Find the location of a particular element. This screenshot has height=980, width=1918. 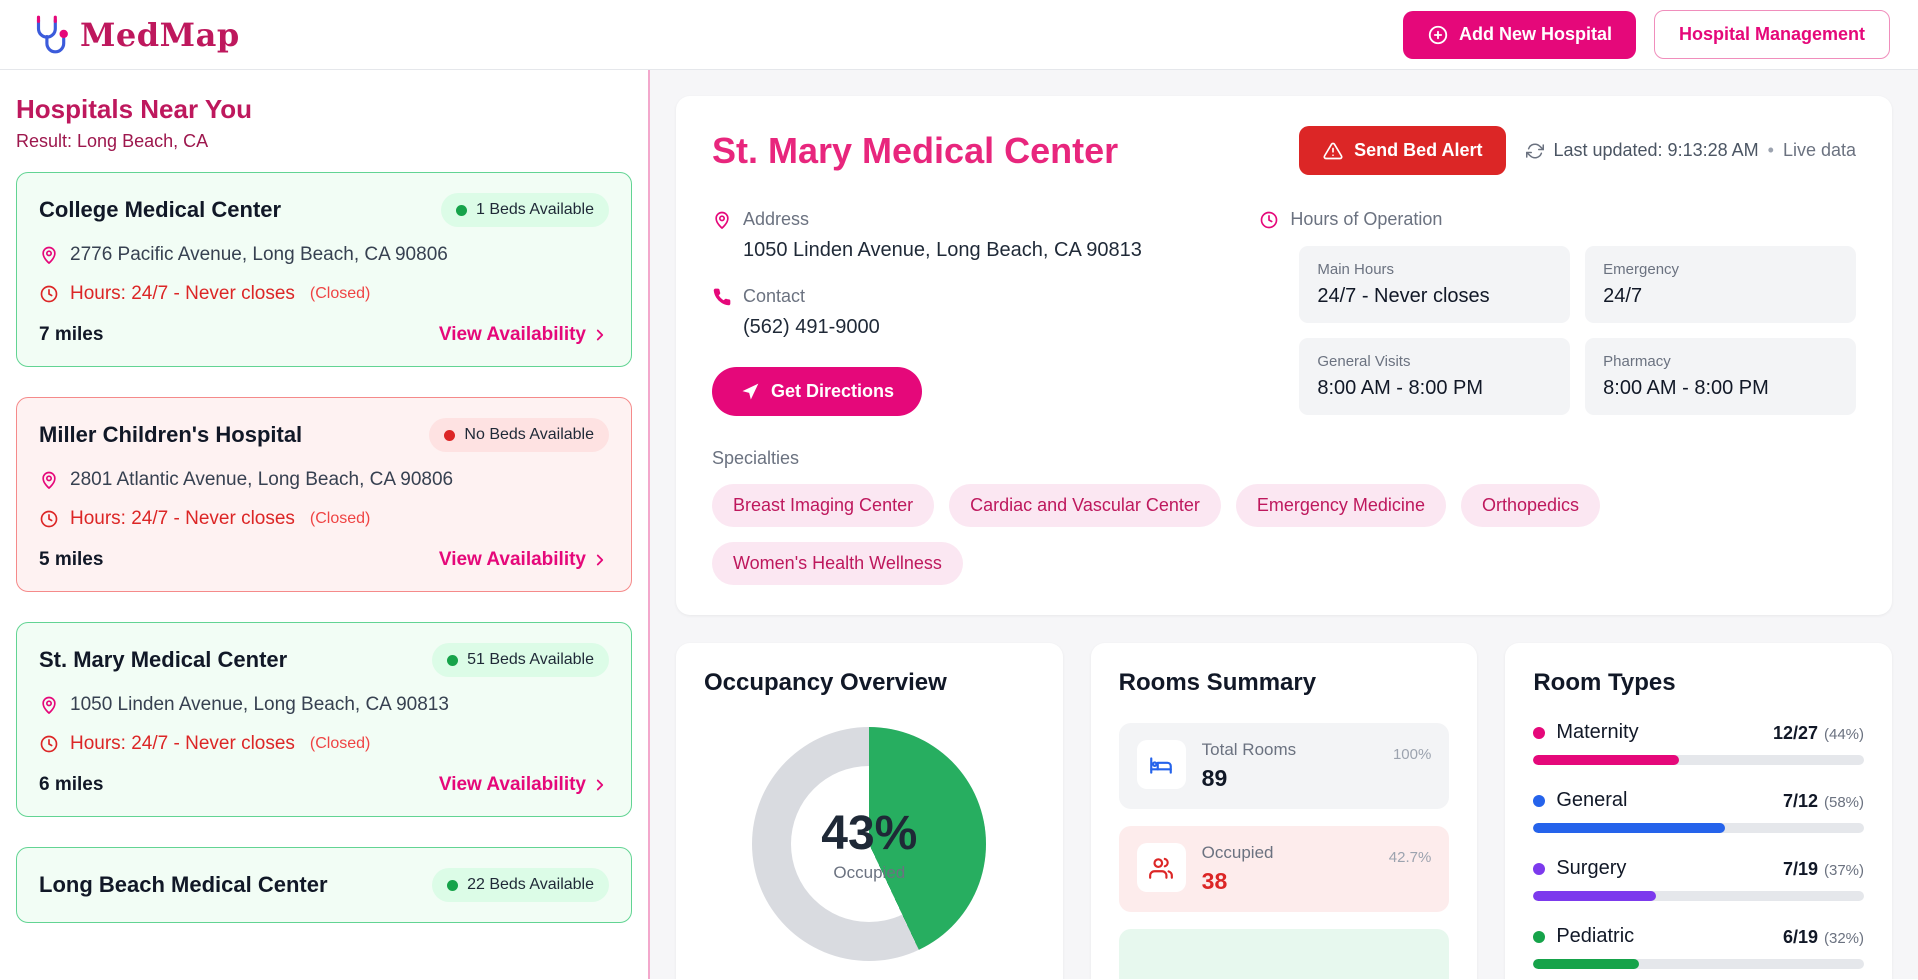

occupancy-donut-chart: 43% Occupied is located at coordinates (869, 844).